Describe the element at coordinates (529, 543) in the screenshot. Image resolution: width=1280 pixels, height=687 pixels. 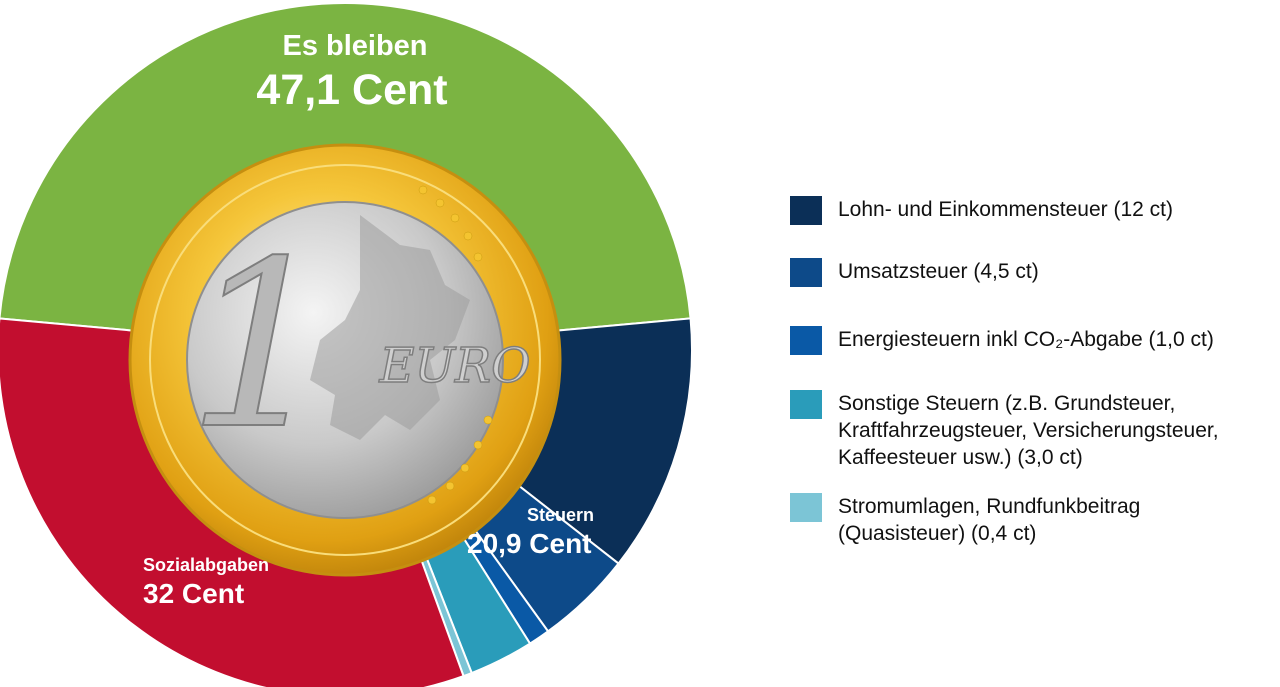
I see `taxes-value: 20,9 Cent` at that location.